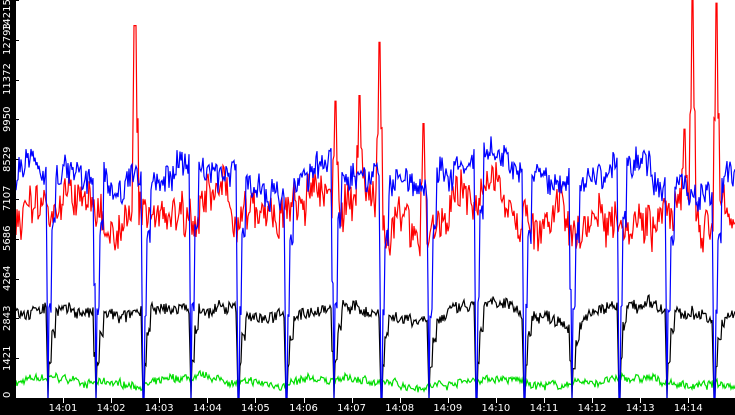 This screenshot has height=415, width=735. I want to click on y-tick-label: 1421, so click(7, 358).